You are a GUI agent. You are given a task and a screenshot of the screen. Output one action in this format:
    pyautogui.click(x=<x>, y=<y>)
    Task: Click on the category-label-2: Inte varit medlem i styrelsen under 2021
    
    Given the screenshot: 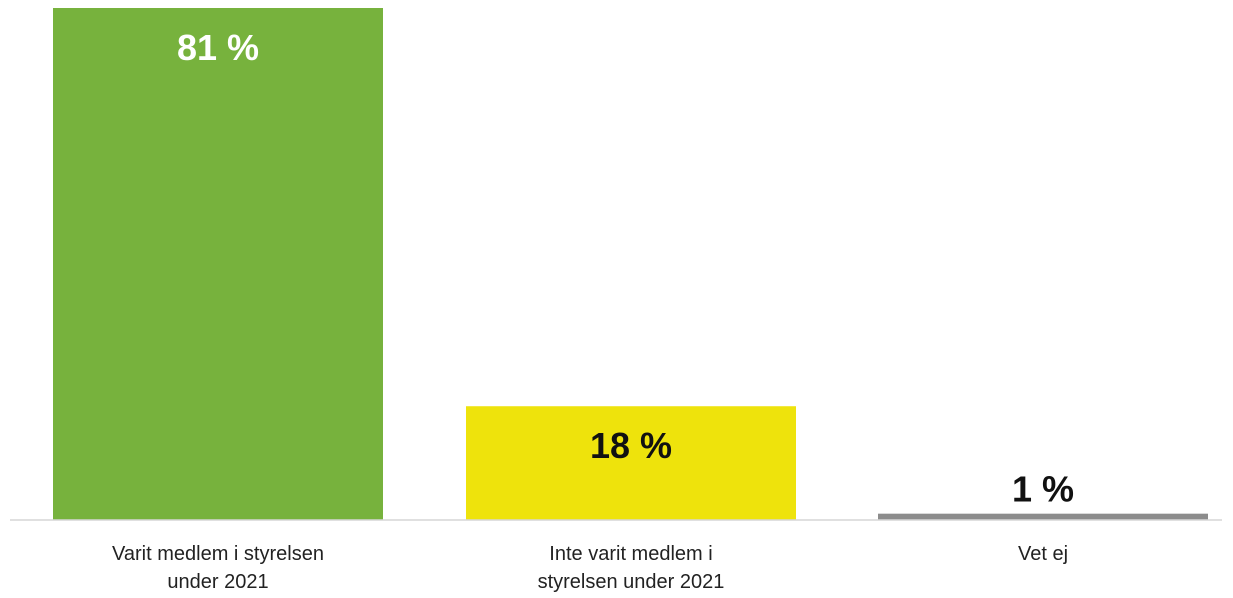 What is the action you would take?
    pyautogui.click(x=631, y=568)
    